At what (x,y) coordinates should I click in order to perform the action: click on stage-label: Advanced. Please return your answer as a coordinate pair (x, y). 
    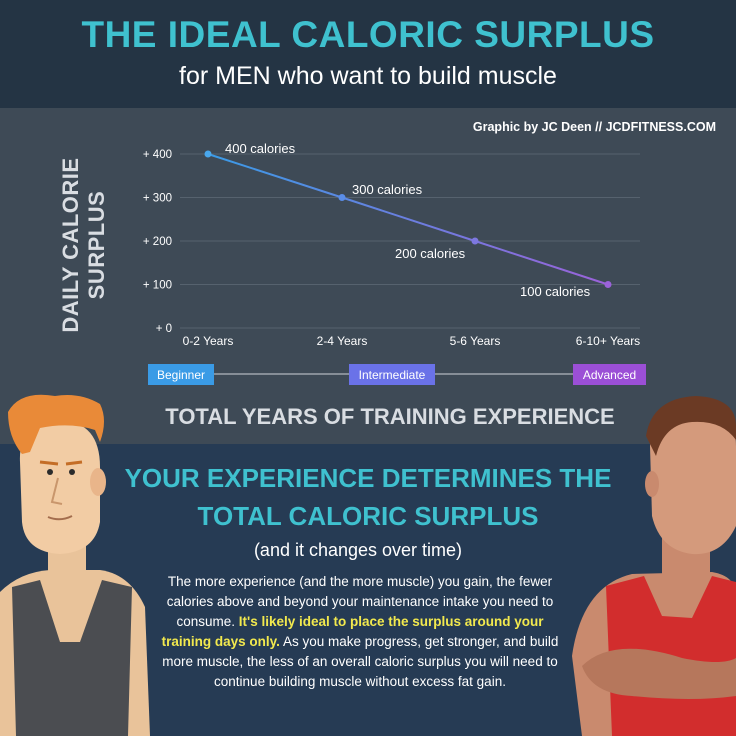
    Looking at the image, I should click on (609, 375).